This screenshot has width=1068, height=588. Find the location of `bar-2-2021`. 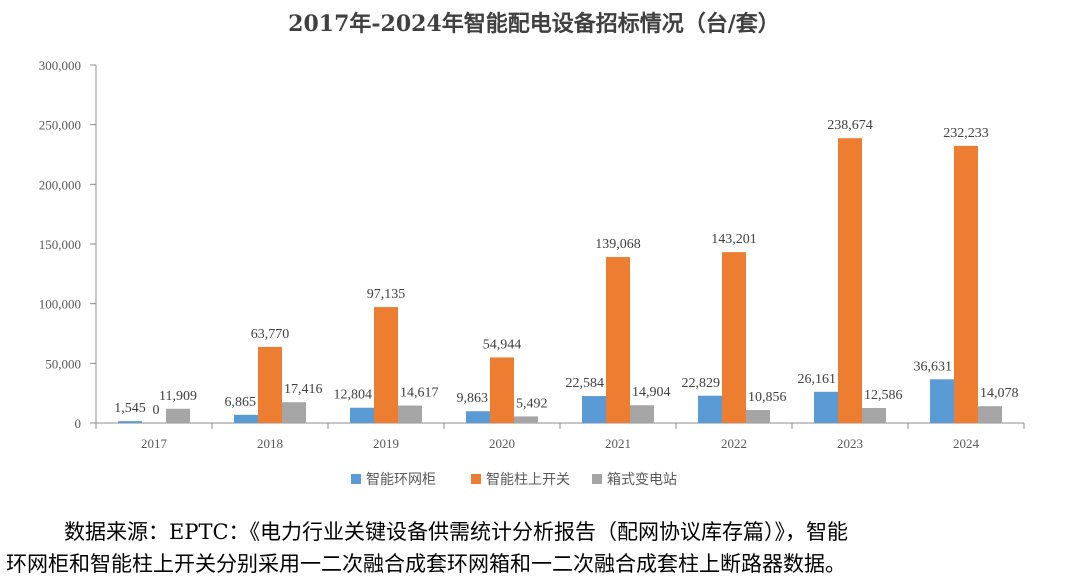

bar-2-2021 is located at coordinates (618, 340).